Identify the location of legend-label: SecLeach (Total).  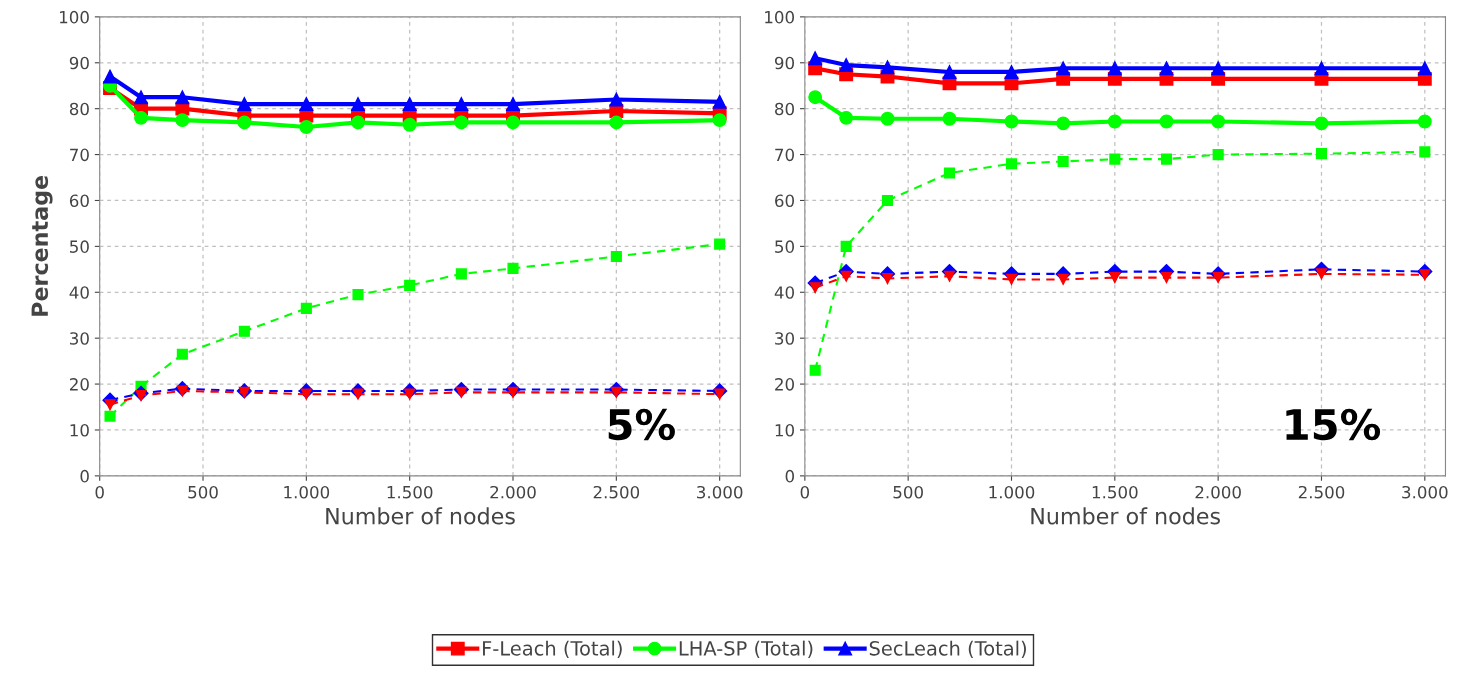
(947, 649).